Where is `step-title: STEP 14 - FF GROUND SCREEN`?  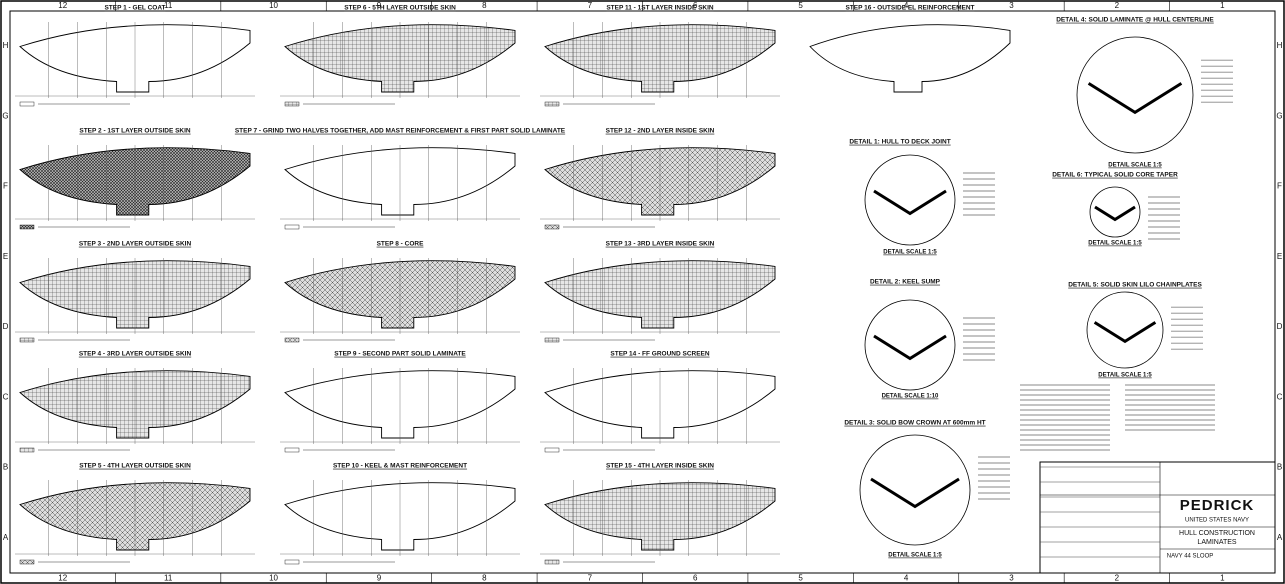 step-title: STEP 14 - FF GROUND SCREEN is located at coordinates (660, 354).